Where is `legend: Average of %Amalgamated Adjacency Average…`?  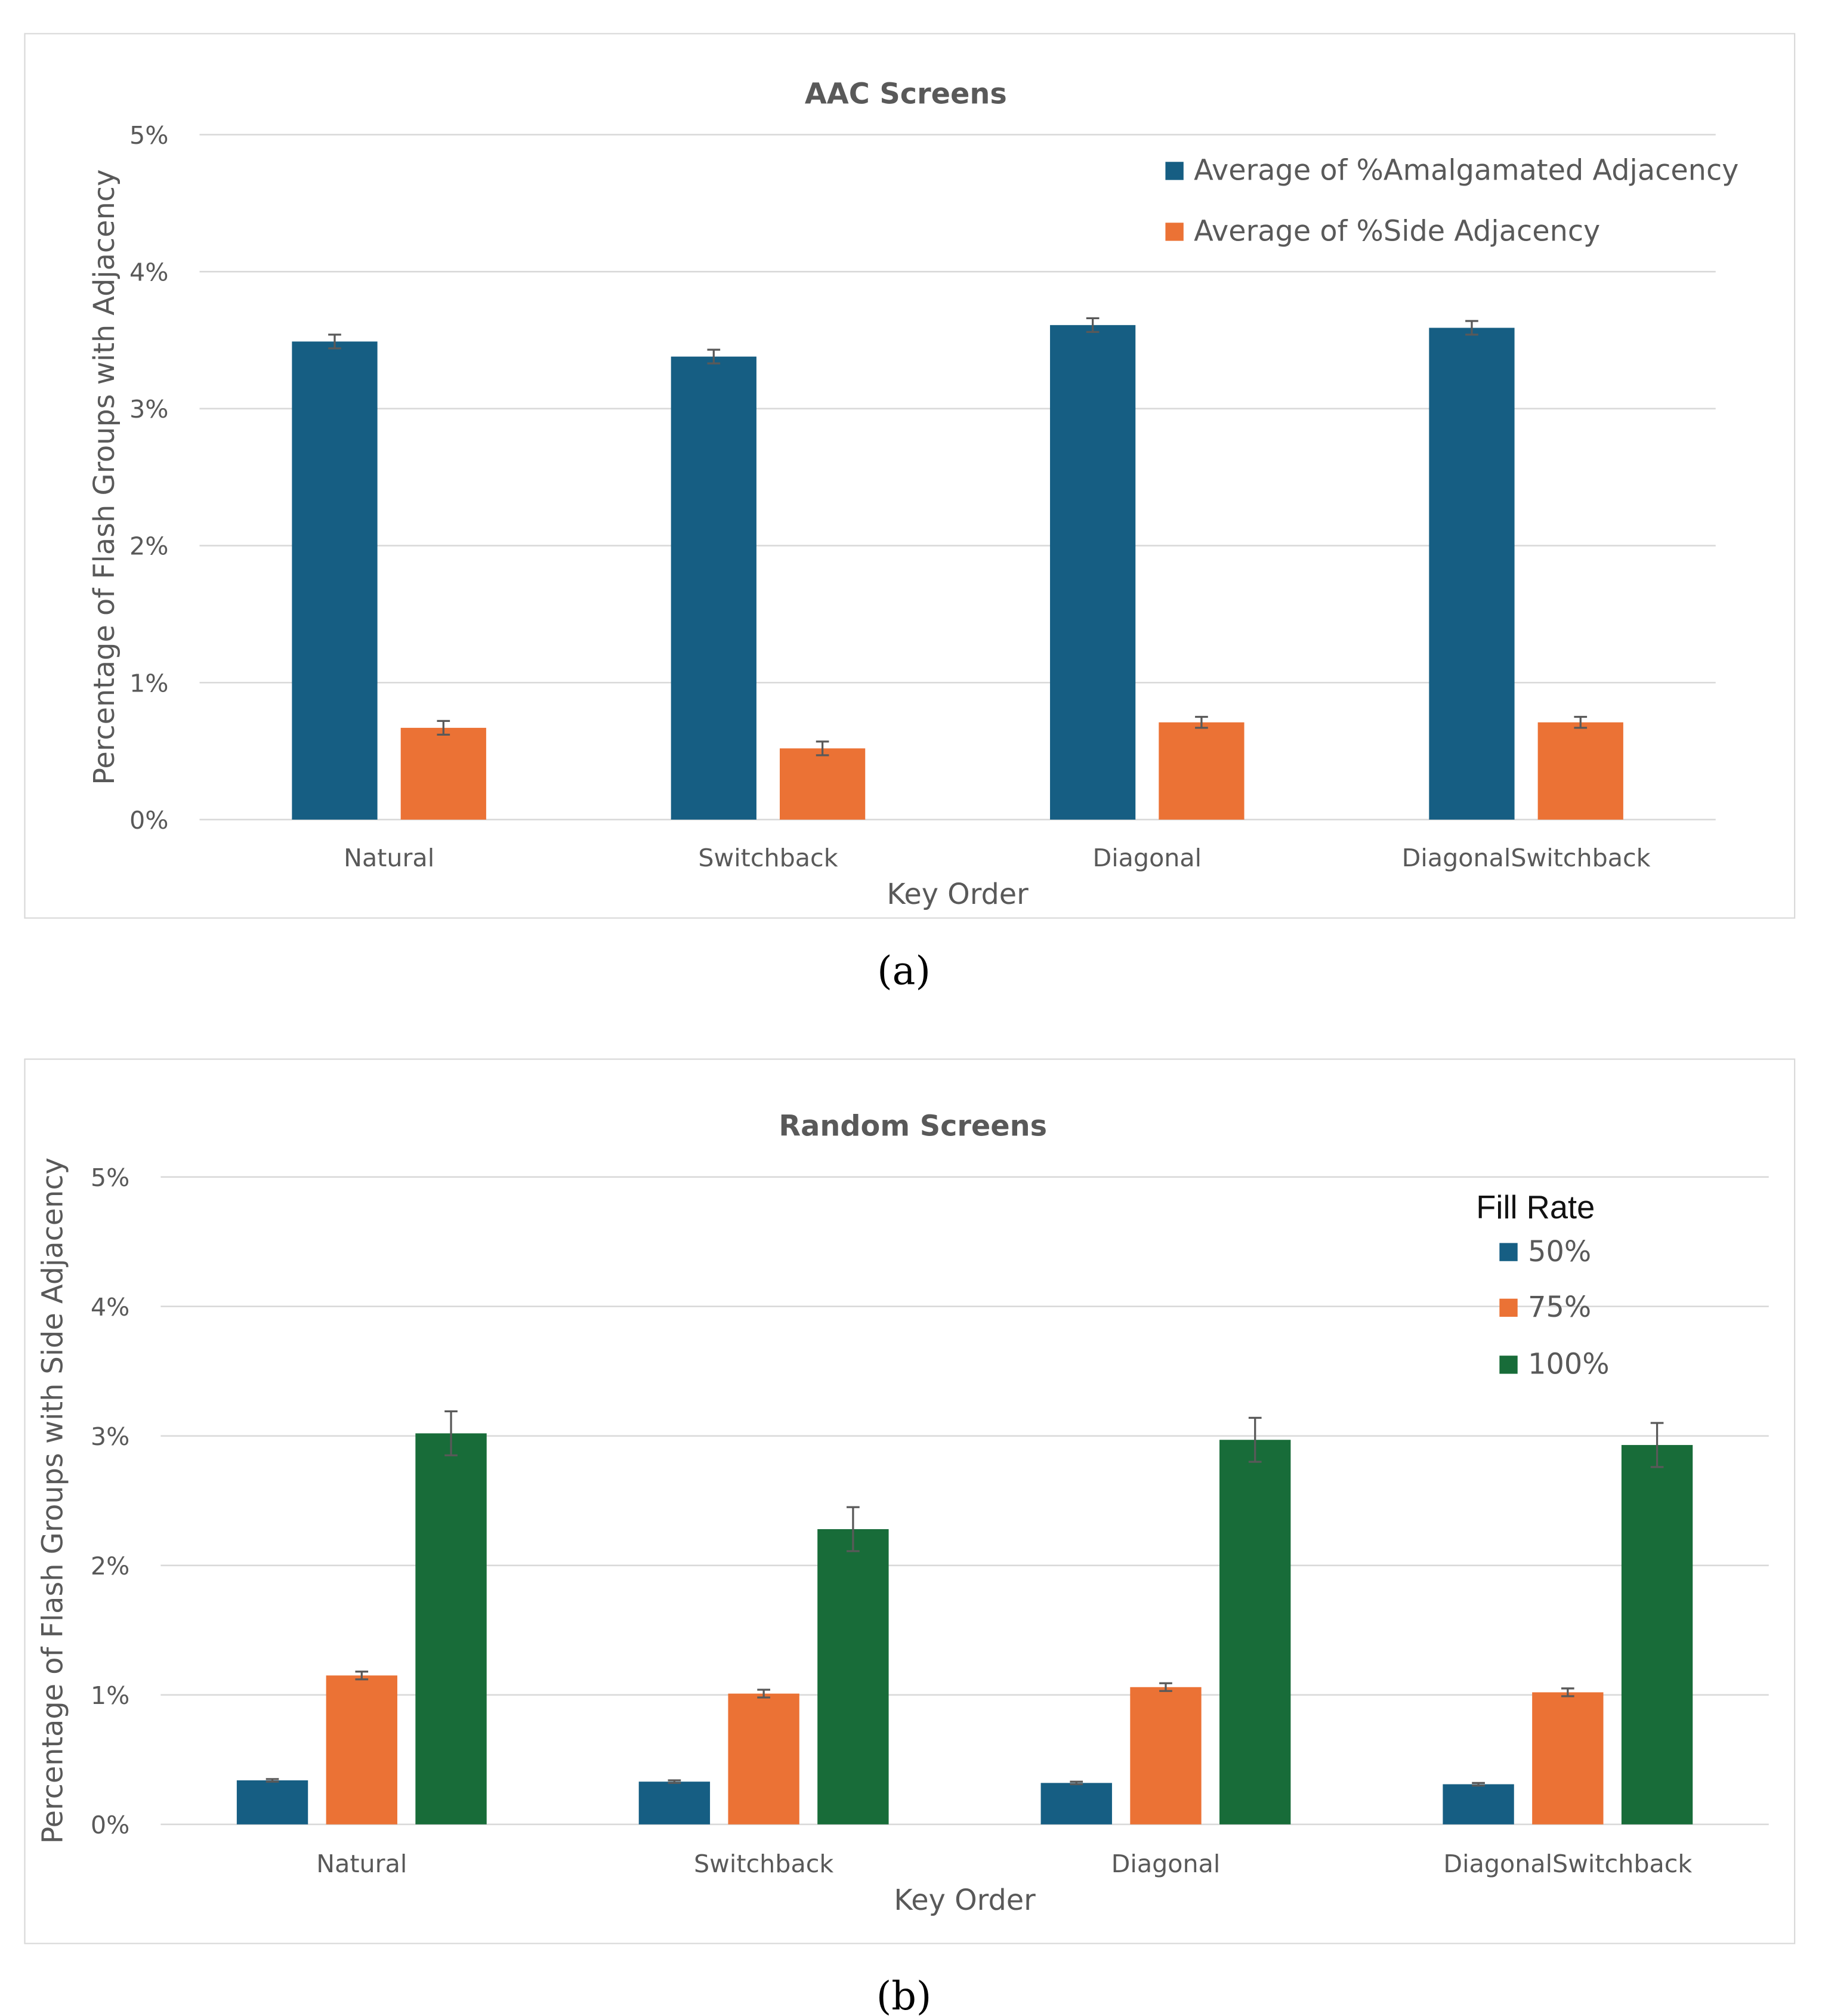
legend: Average of %Amalgamated Adjacency Average… is located at coordinates (1452, 201).